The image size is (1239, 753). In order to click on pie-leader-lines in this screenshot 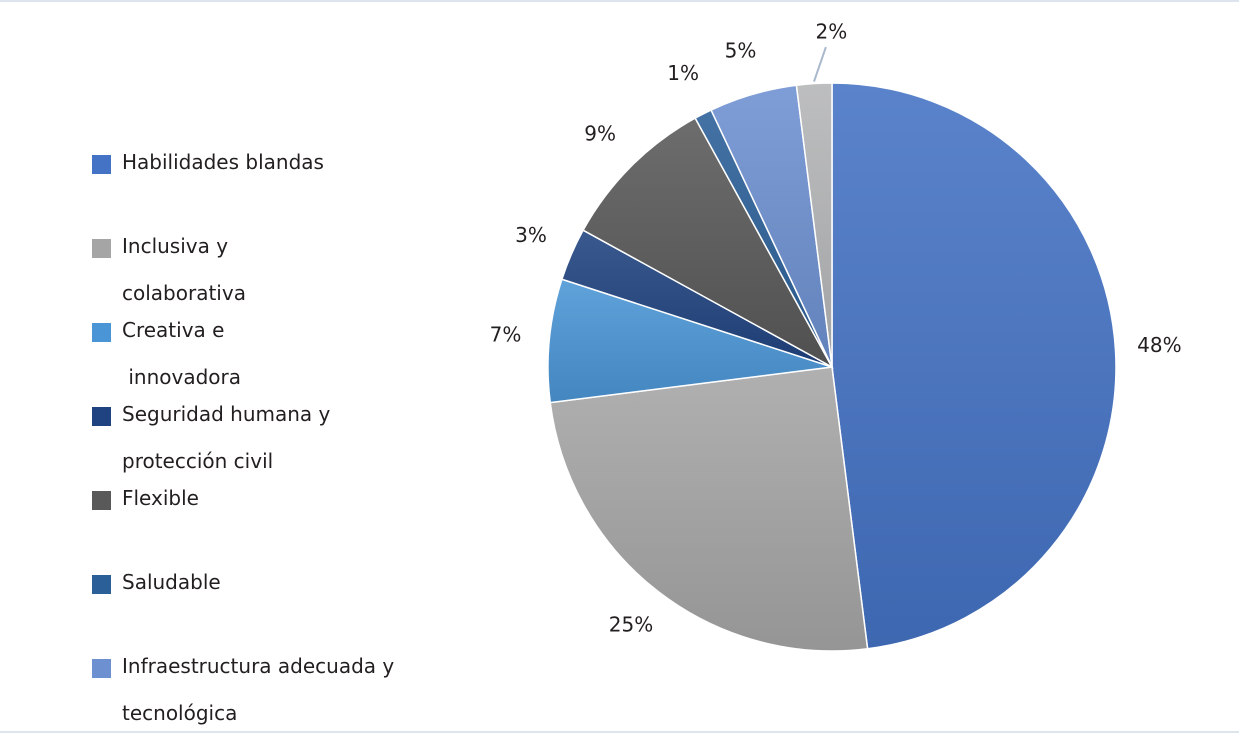, I will do `click(820, 64)`.